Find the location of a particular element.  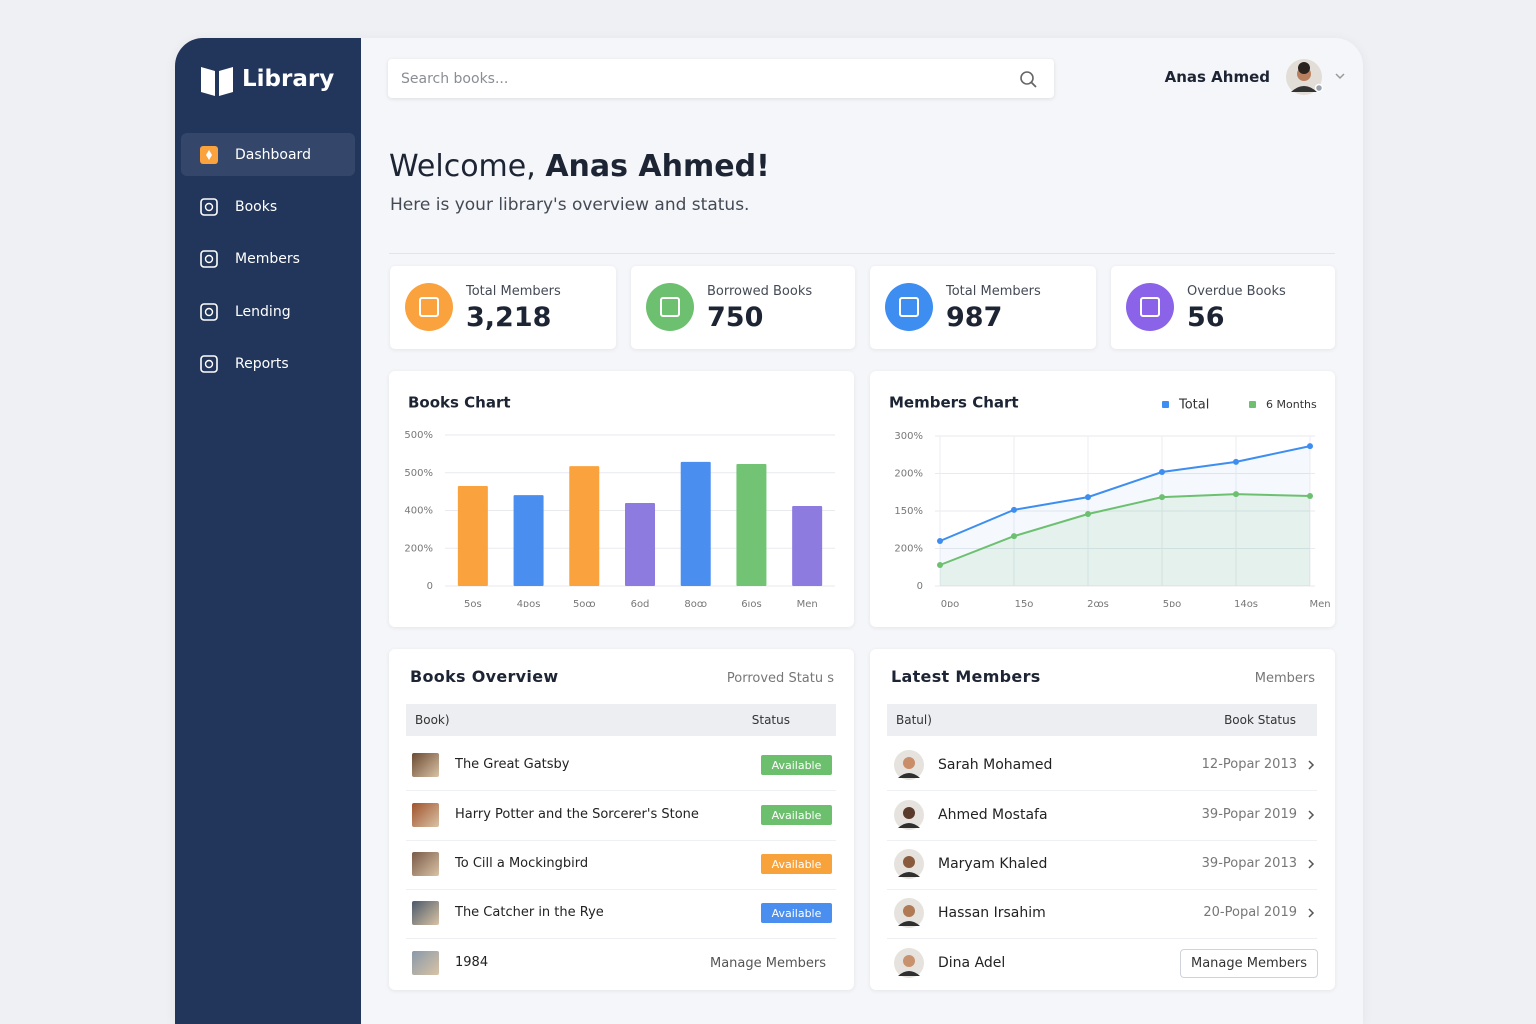

book-title: To Cill a Mockingbird is located at coordinates (522, 863).